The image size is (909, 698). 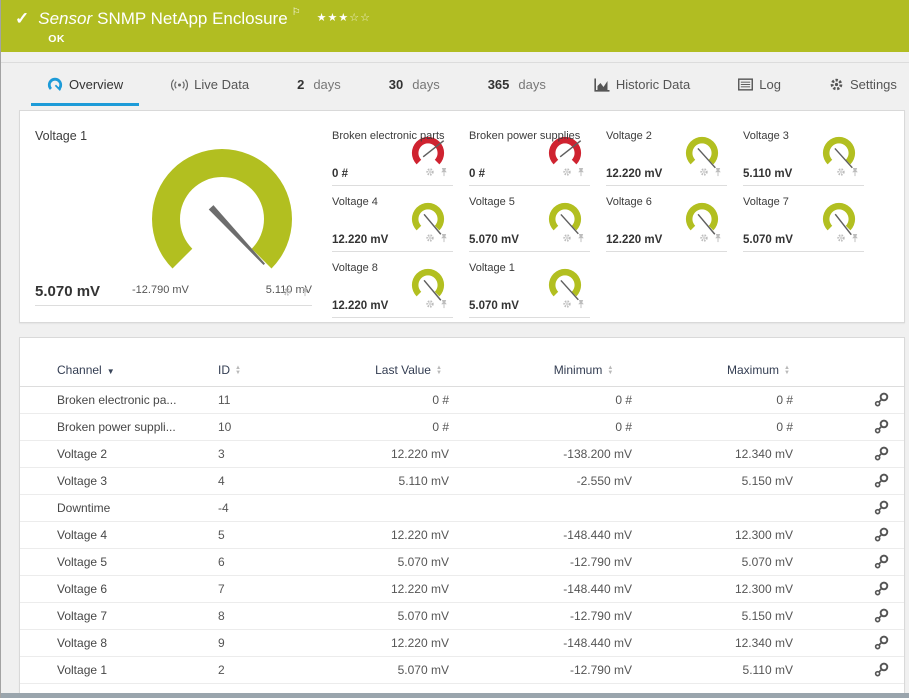 What do you see at coordinates (462, 481) in the screenshot?
I see `table-row: Voltage 3 4 5.110 mV -2.550 mV 5.150 mV` at bounding box center [462, 481].